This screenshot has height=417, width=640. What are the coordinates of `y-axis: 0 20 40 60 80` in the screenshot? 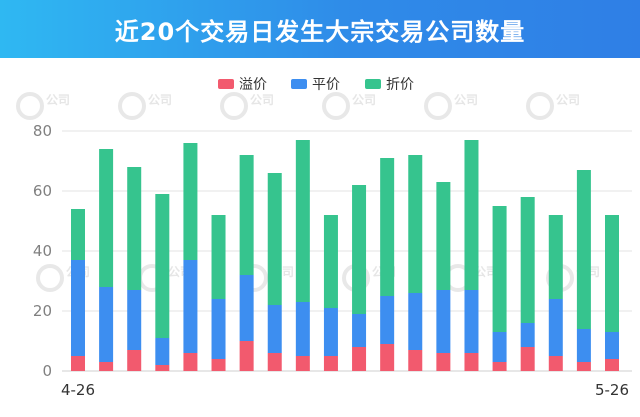 It's located at (42, 251).